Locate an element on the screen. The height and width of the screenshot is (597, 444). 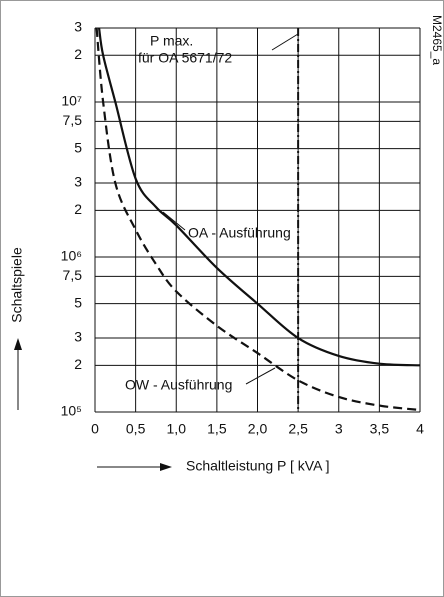
x-tick-label: 3 is located at coordinates (339, 429).